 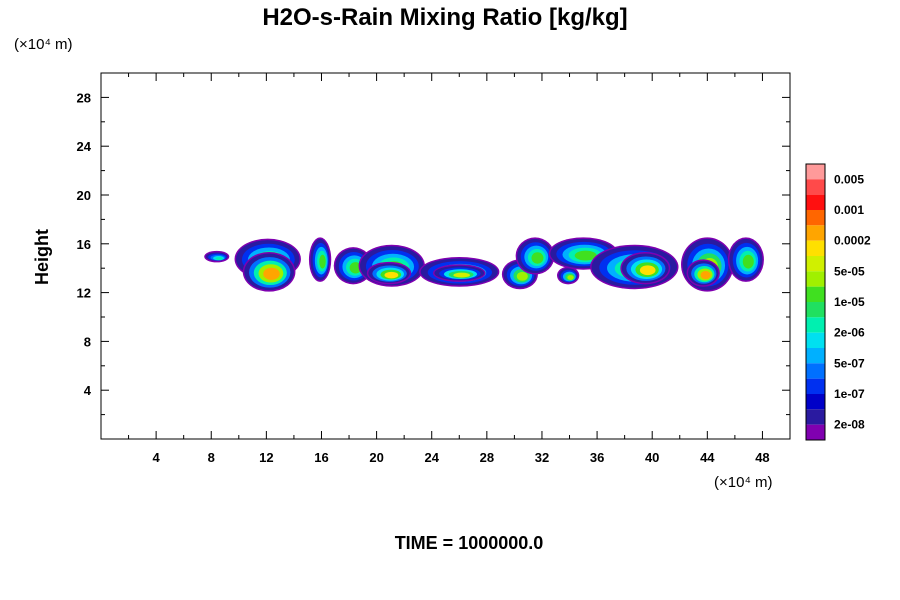 What do you see at coordinates (84, 195) in the screenshot?
I see `y-tick-label: 20` at bounding box center [84, 195].